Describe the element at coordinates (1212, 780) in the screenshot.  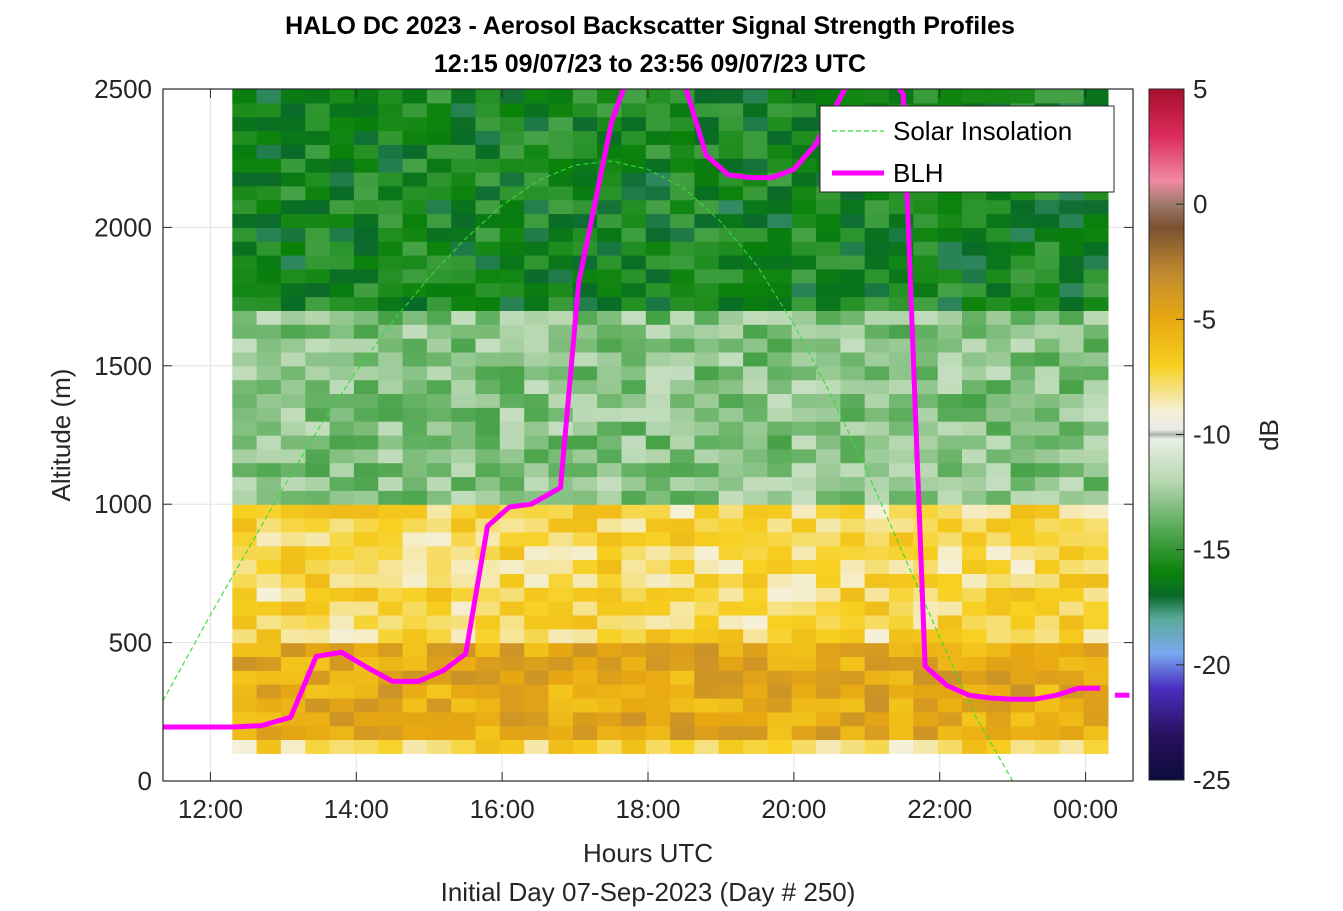
I see `colorbar-tick-label: -25` at that location.